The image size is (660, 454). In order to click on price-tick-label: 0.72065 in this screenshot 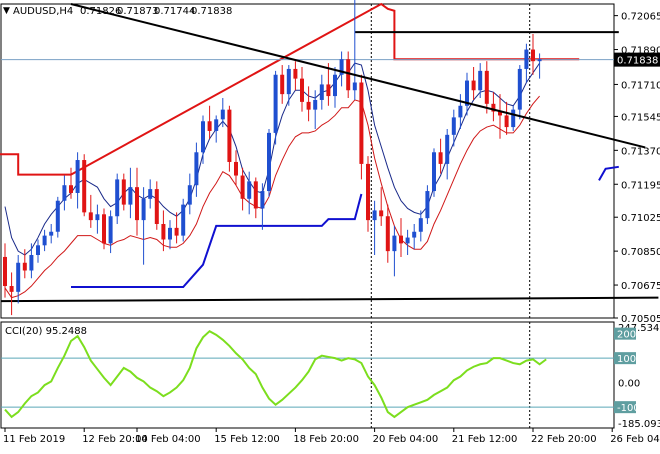, I will do `click(640, 17)`.